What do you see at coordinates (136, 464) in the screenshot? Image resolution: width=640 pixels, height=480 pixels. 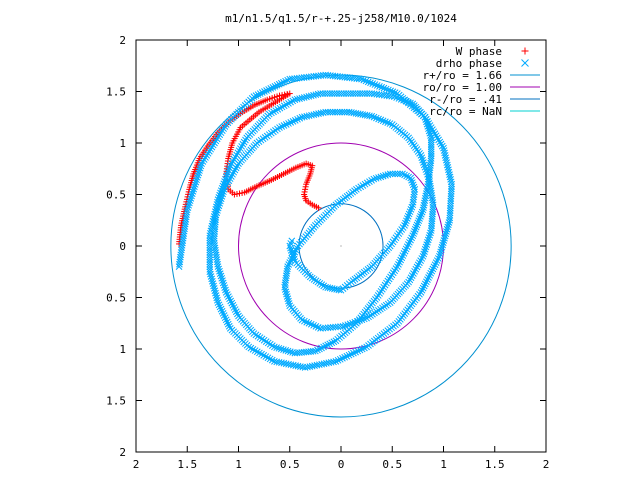 I see `x-tick-label: 2` at bounding box center [136, 464].